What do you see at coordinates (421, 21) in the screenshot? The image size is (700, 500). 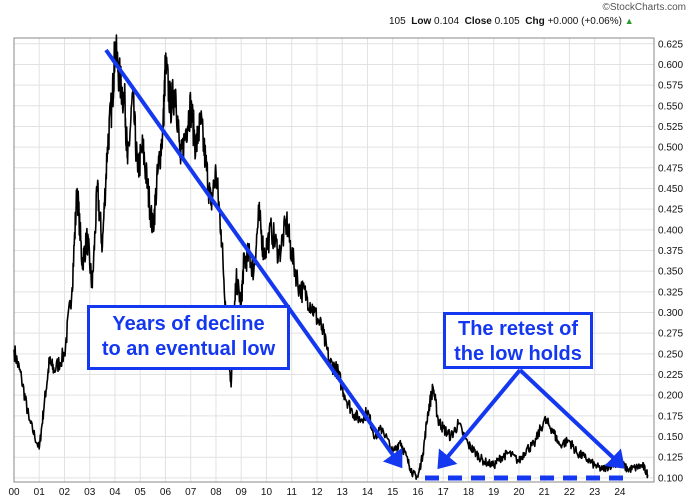 I see `low-label: Low` at bounding box center [421, 21].